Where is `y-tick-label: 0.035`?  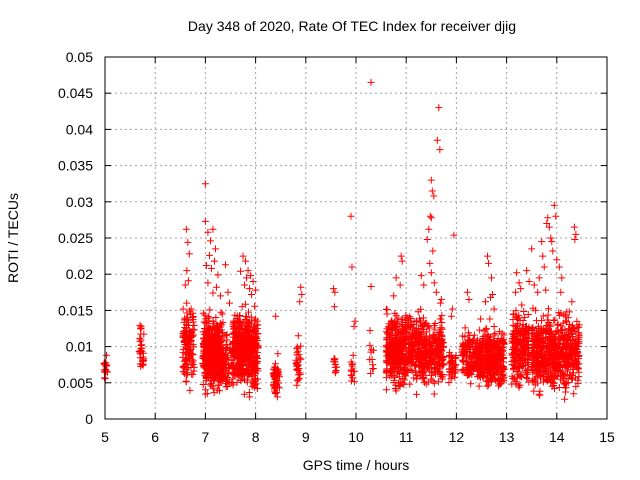
y-tick-label: 0.035 is located at coordinates (75, 166).